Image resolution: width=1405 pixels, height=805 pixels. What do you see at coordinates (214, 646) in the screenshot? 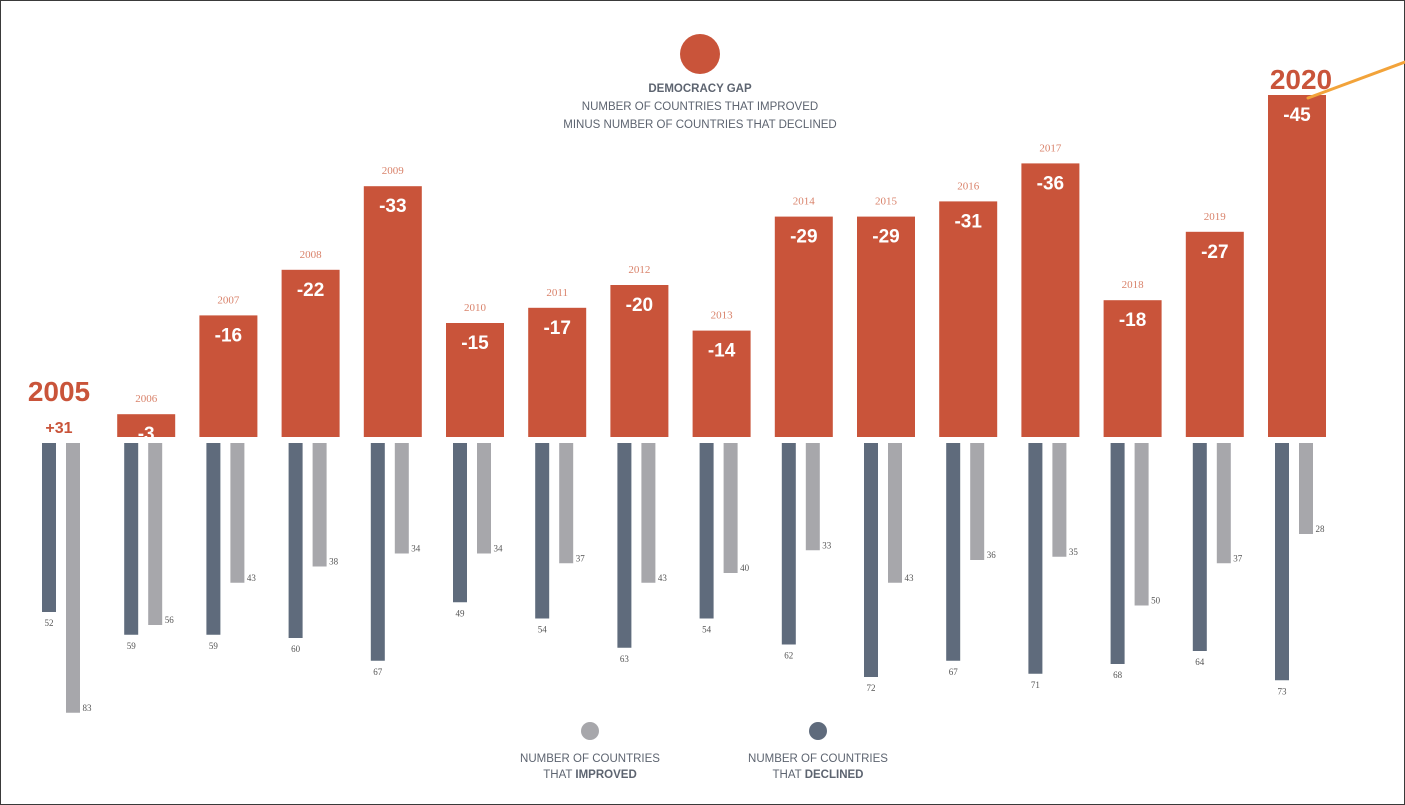
I see `declined-value-2007: 59` at bounding box center [214, 646].